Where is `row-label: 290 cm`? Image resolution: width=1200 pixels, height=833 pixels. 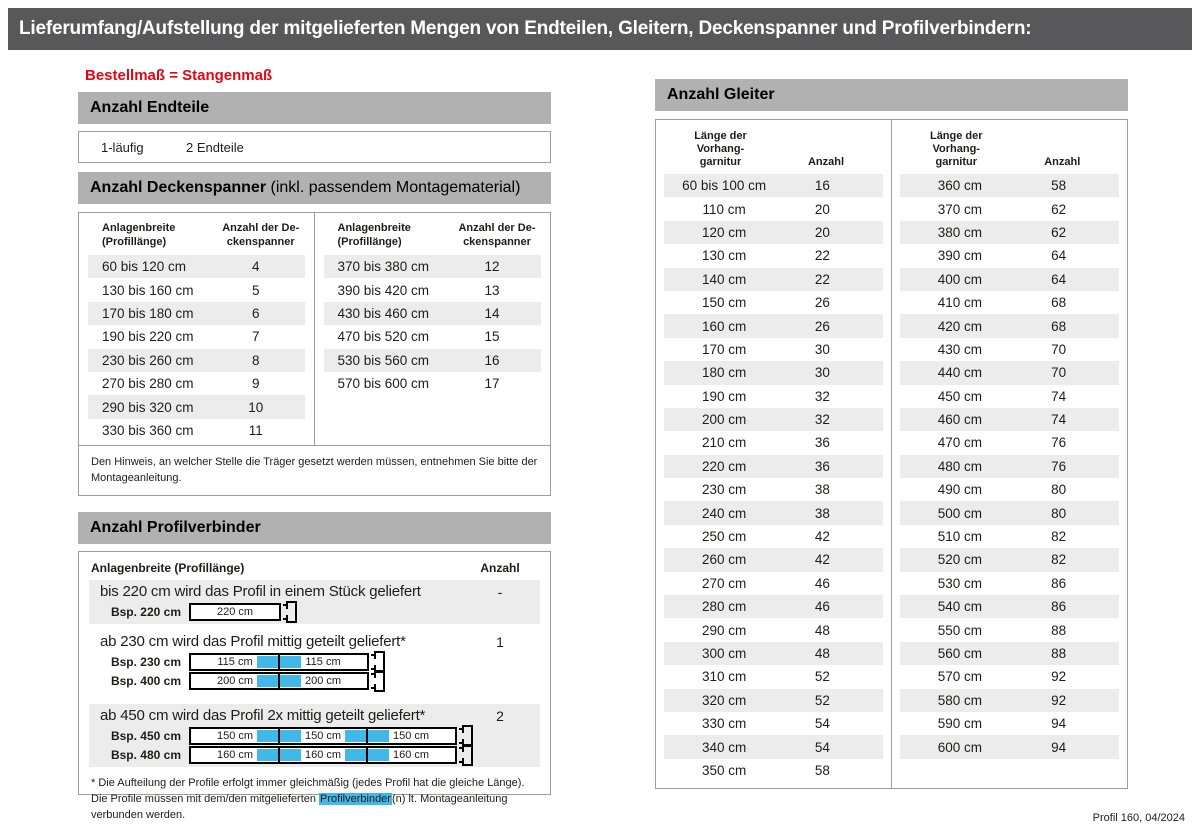
row-label: 290 cm is located at coordinates (724, 630).